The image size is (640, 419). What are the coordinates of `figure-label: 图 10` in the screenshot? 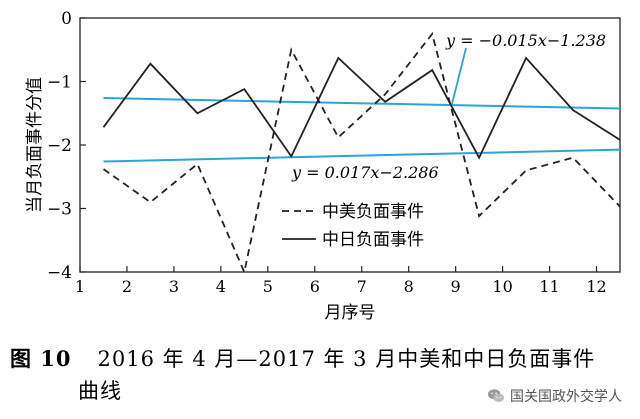 It's located at (41, 358).